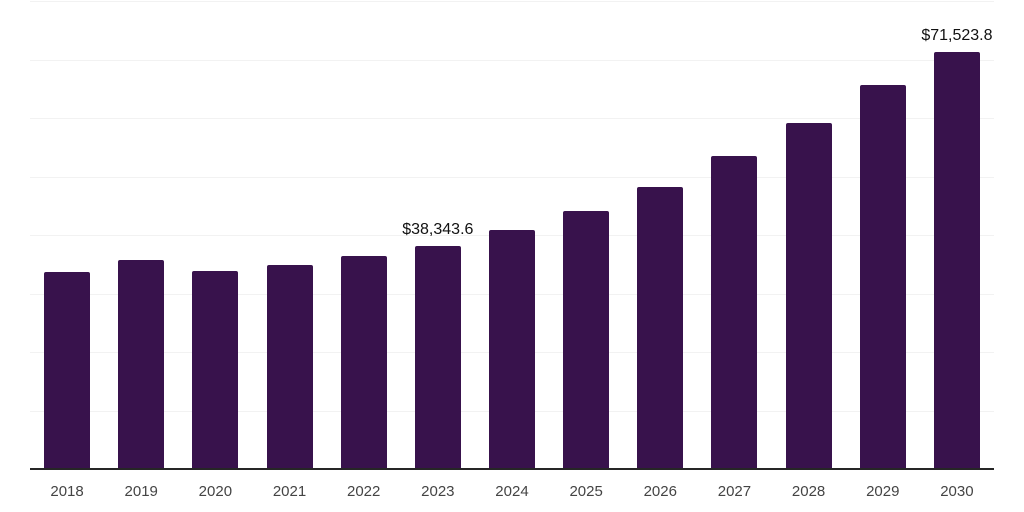 Image resolution: width=1024 pixels, height=512 pixels. Describe the element at coordinates (883, 491) in the screenshot. I see `x-tick-label-2029: 2029` at that location.